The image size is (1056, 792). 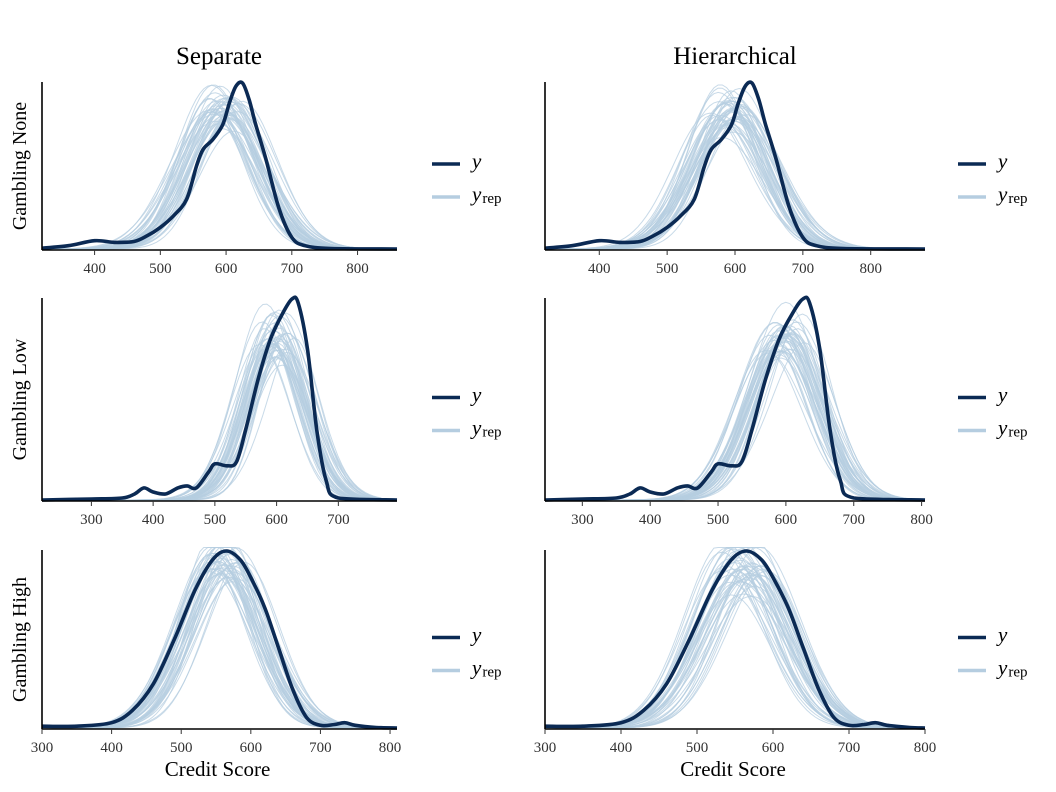 I want to click on column-title: Separate, so click(x=219, y=56).